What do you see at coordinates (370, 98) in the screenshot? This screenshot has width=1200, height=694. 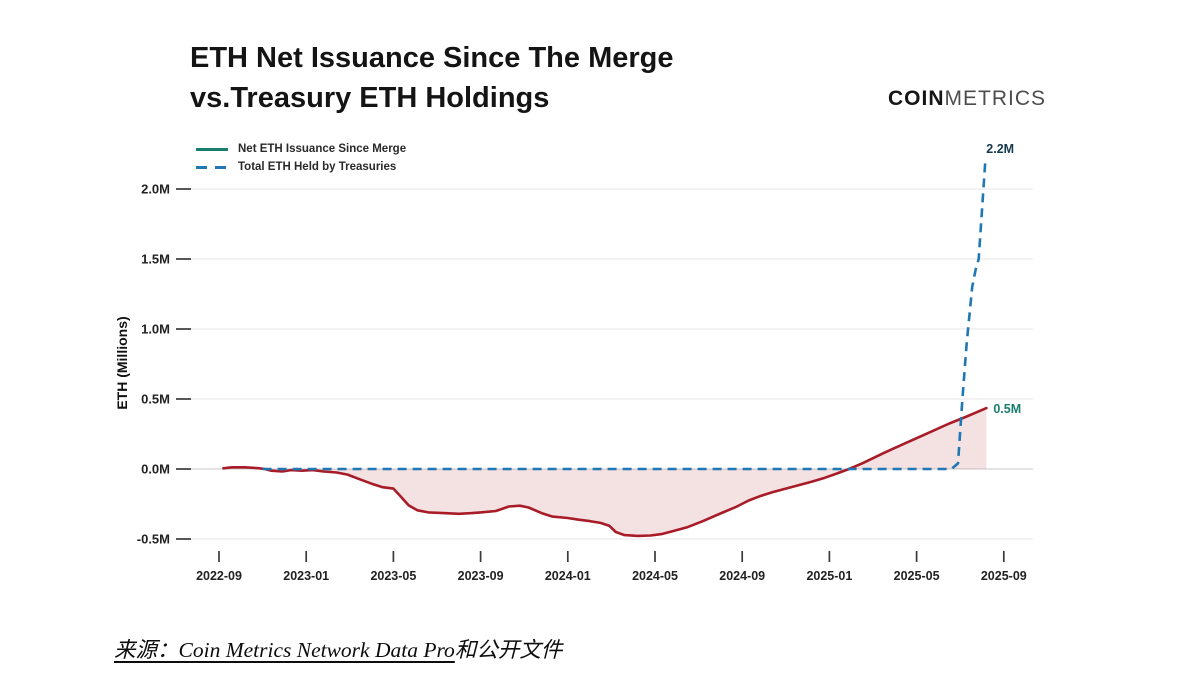 I see `page-title-line2: vs.Treasury ETH Holdings` at bounding box center [370, 98].